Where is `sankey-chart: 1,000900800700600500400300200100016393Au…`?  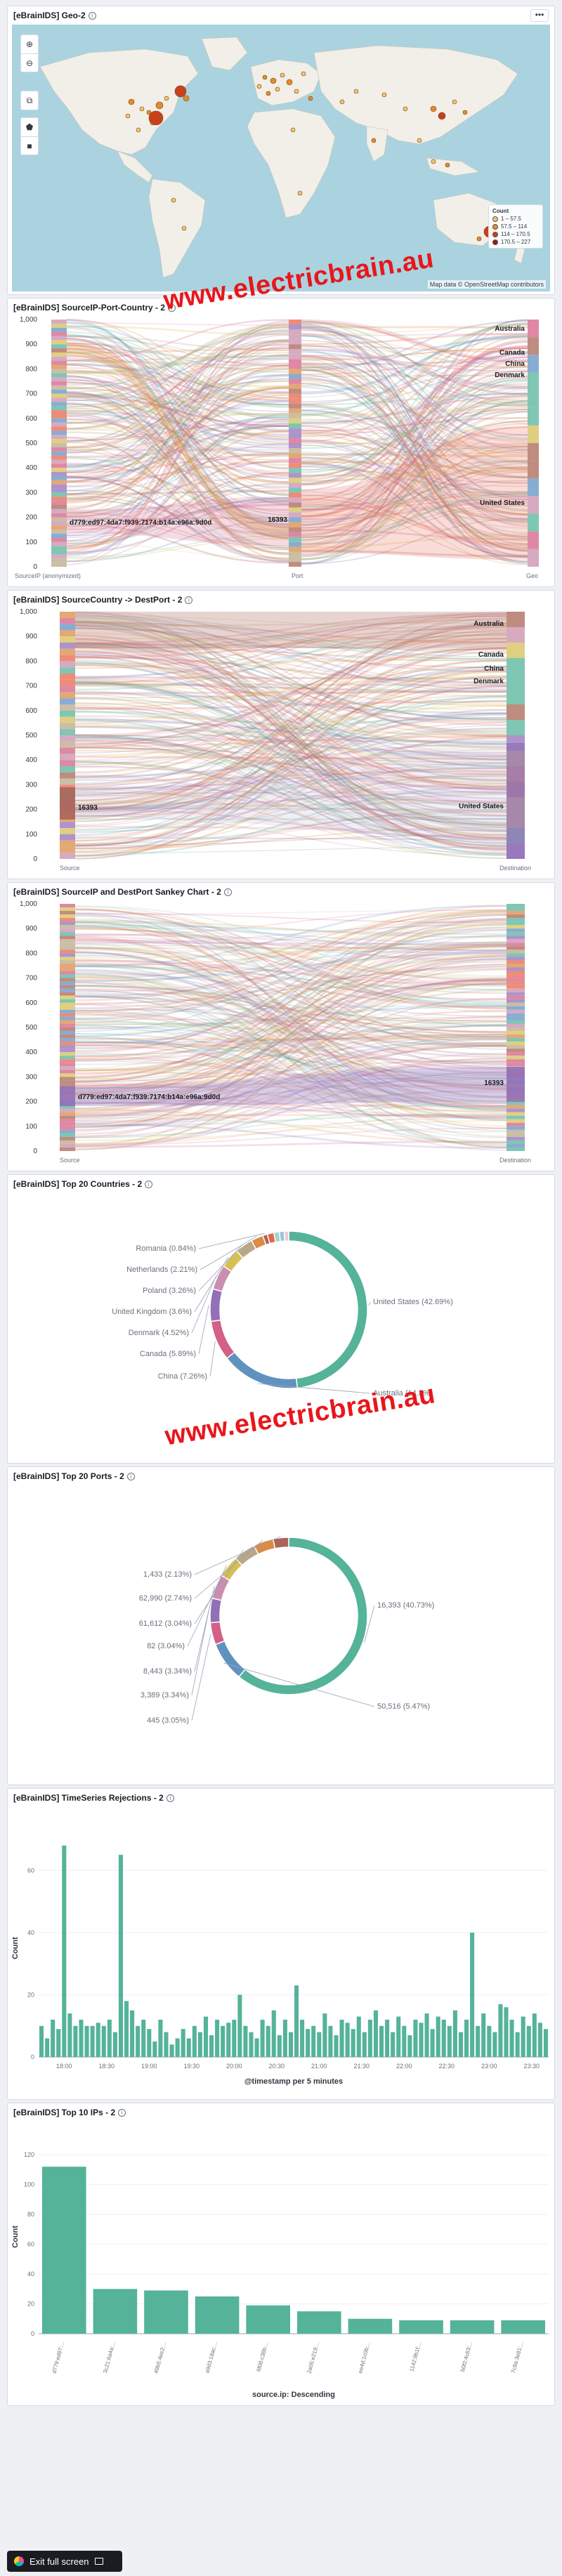
sankey-chart: 1,000900800700600500400300200100016393Au… is located at coordinates (282, 743).